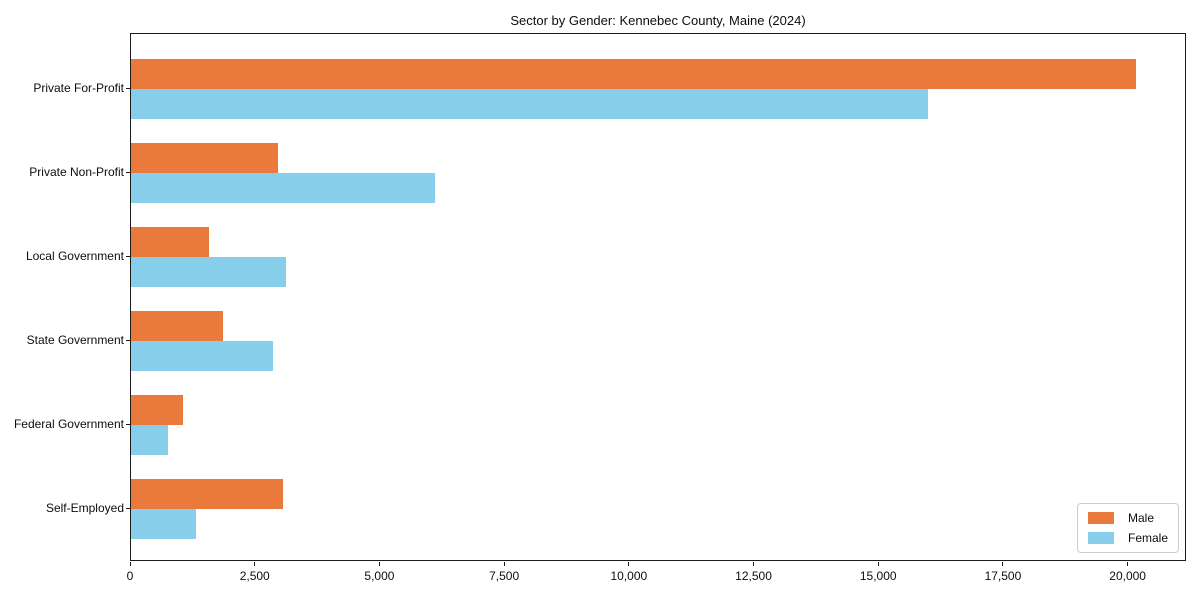 The height and width of the screenshot is (600, 1200). I want to click on x-tick-label-2-500: 2,500, so click(254, 576).